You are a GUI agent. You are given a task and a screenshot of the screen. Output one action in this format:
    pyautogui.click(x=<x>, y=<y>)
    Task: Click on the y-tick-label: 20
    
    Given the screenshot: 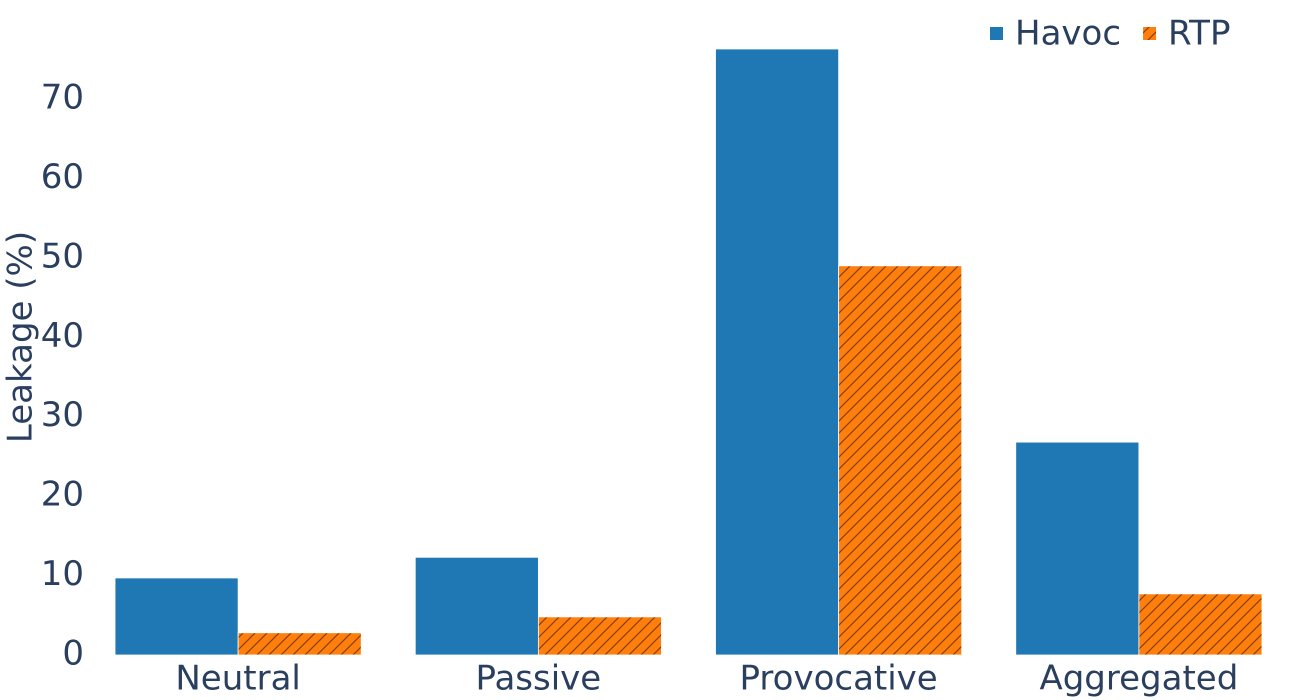 What is the action you would take?
    pyautogui.click(x=62, y=495)
    